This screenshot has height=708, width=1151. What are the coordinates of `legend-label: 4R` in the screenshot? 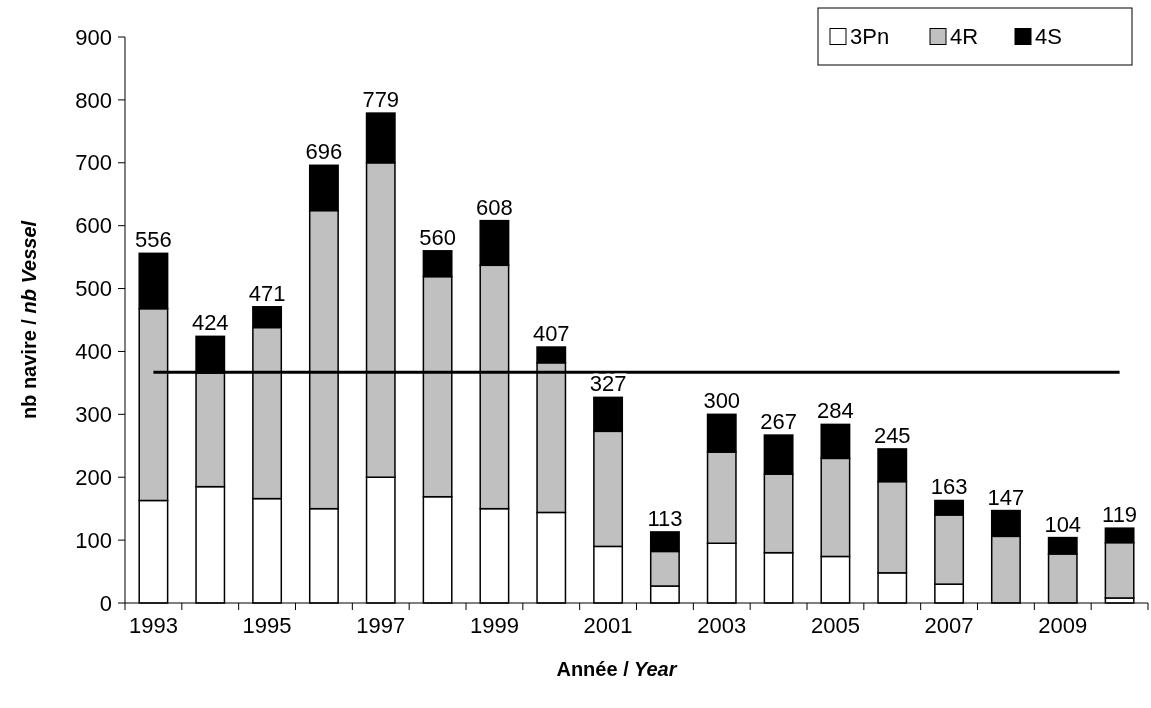 It's located at (964, 37).